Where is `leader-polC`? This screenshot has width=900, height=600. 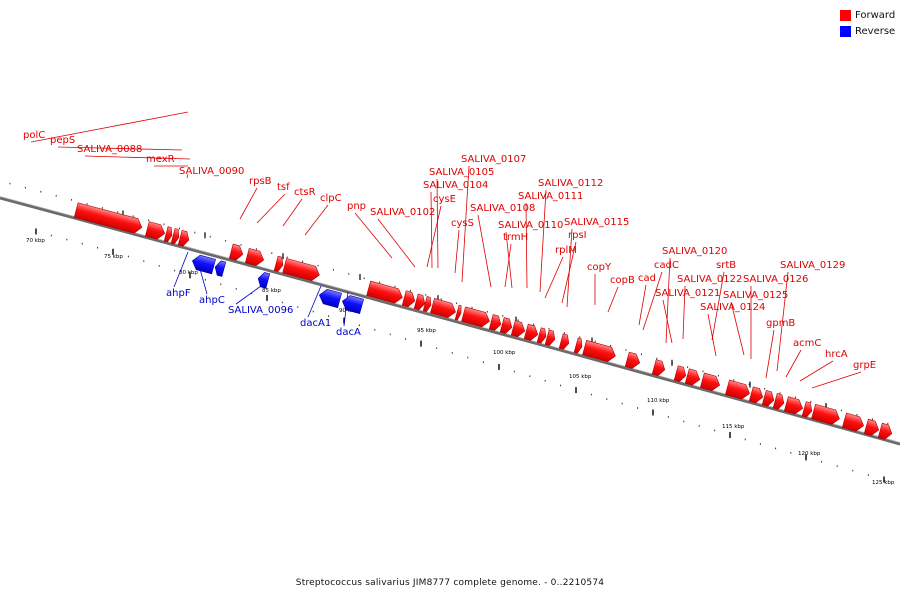
leader-polC is located at coordinates (109, 127).